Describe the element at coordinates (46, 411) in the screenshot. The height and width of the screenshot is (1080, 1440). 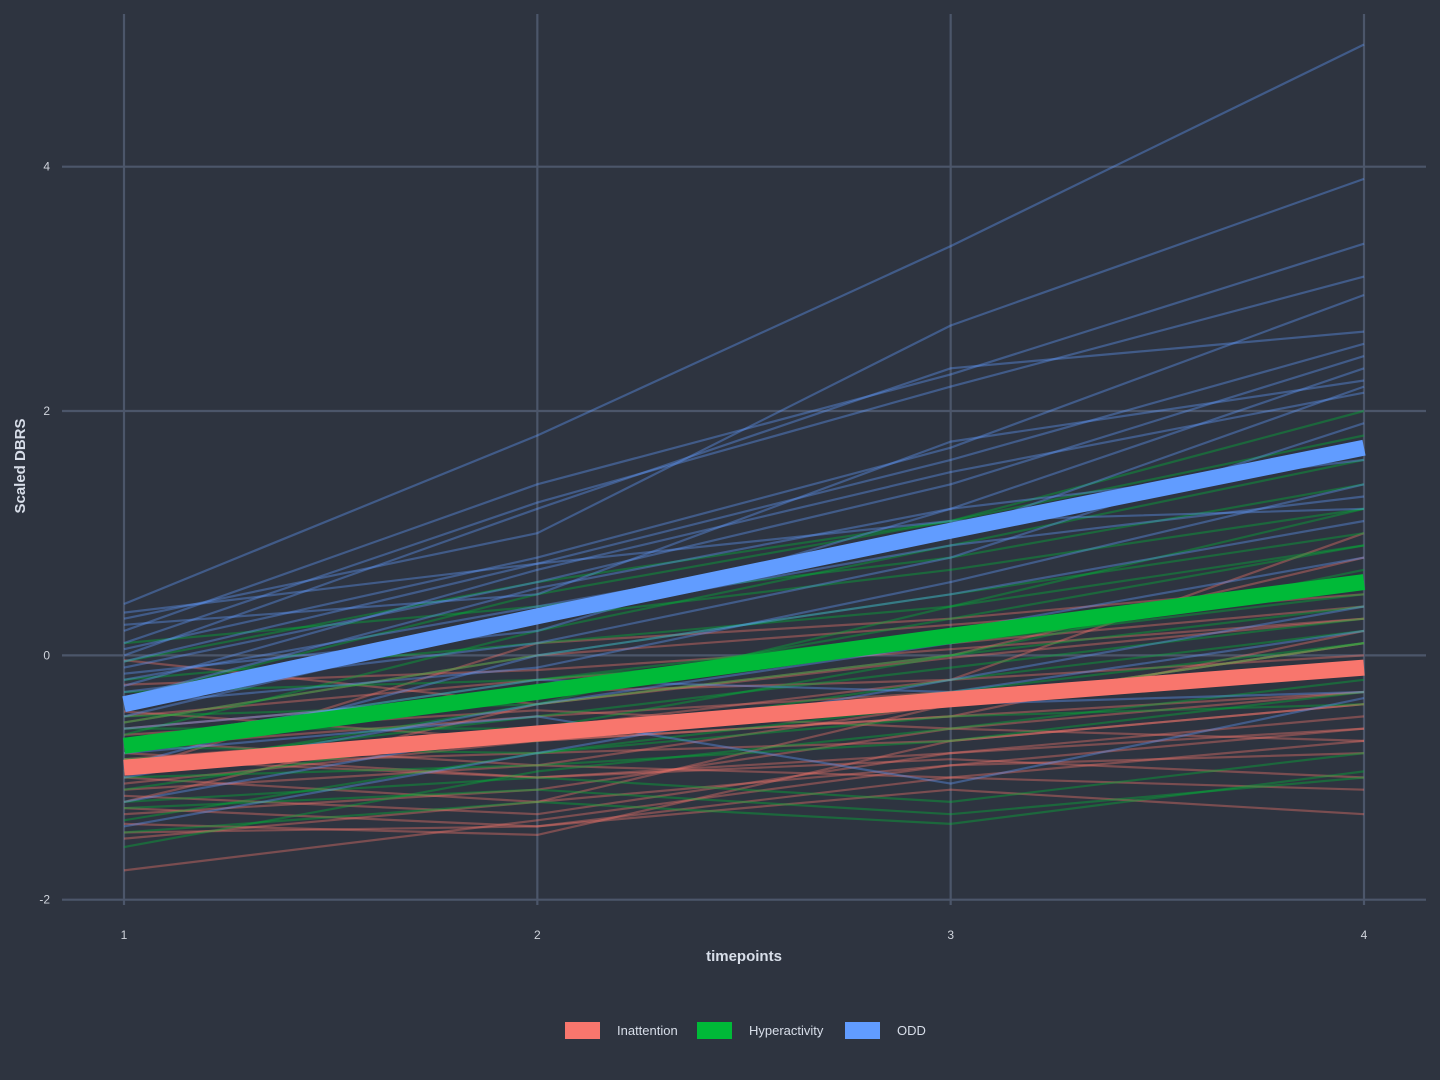
I see `y-tick-label: 2` at that location.